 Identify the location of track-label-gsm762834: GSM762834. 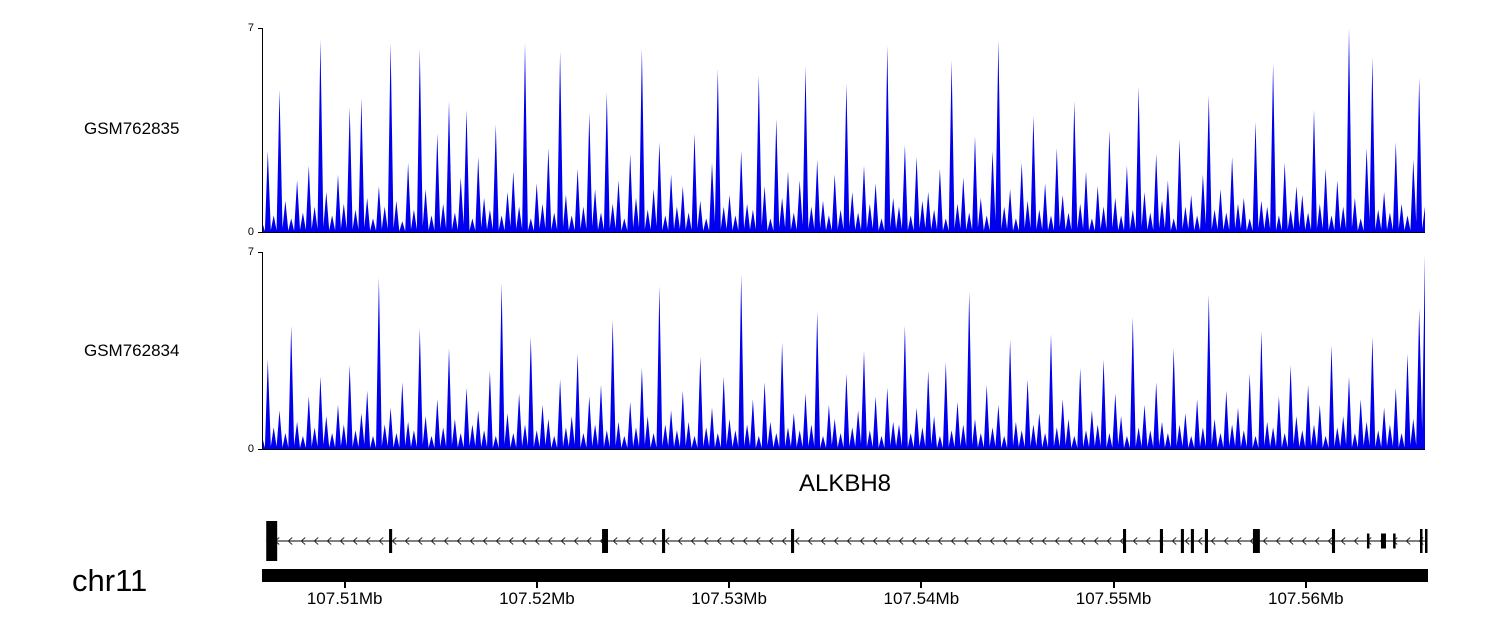
(132, 350).